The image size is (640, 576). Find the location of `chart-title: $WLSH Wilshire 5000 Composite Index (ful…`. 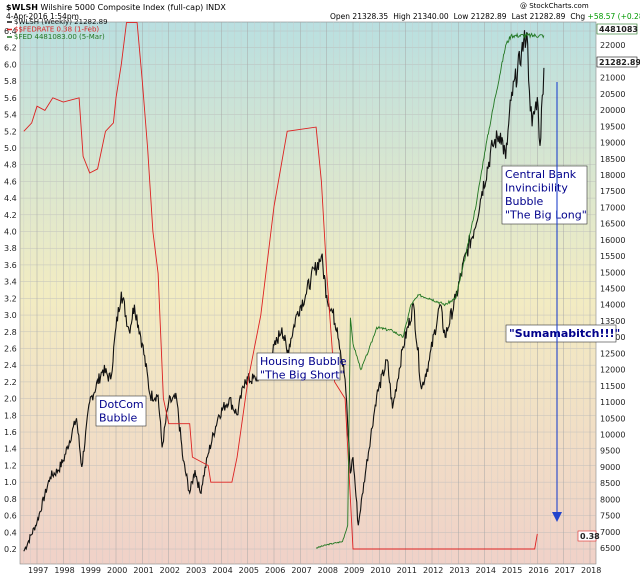

chart-title: $WLSH Wilshire 5000 Composite Index (ful… is located at coordinates (116, 7).